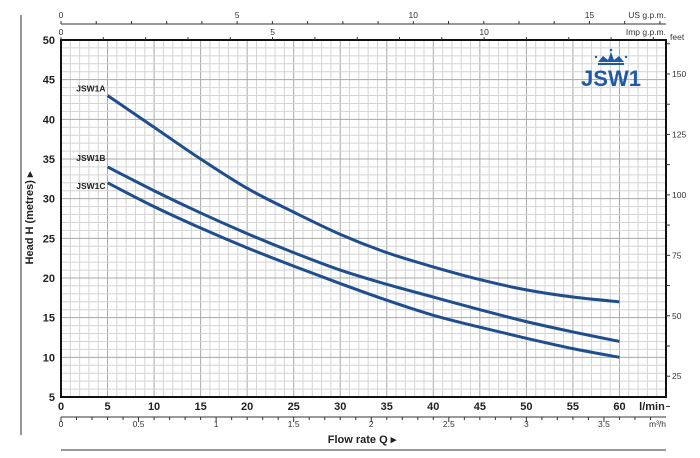  I want to click on m3h-unit: m³/h, so click(657, 424).